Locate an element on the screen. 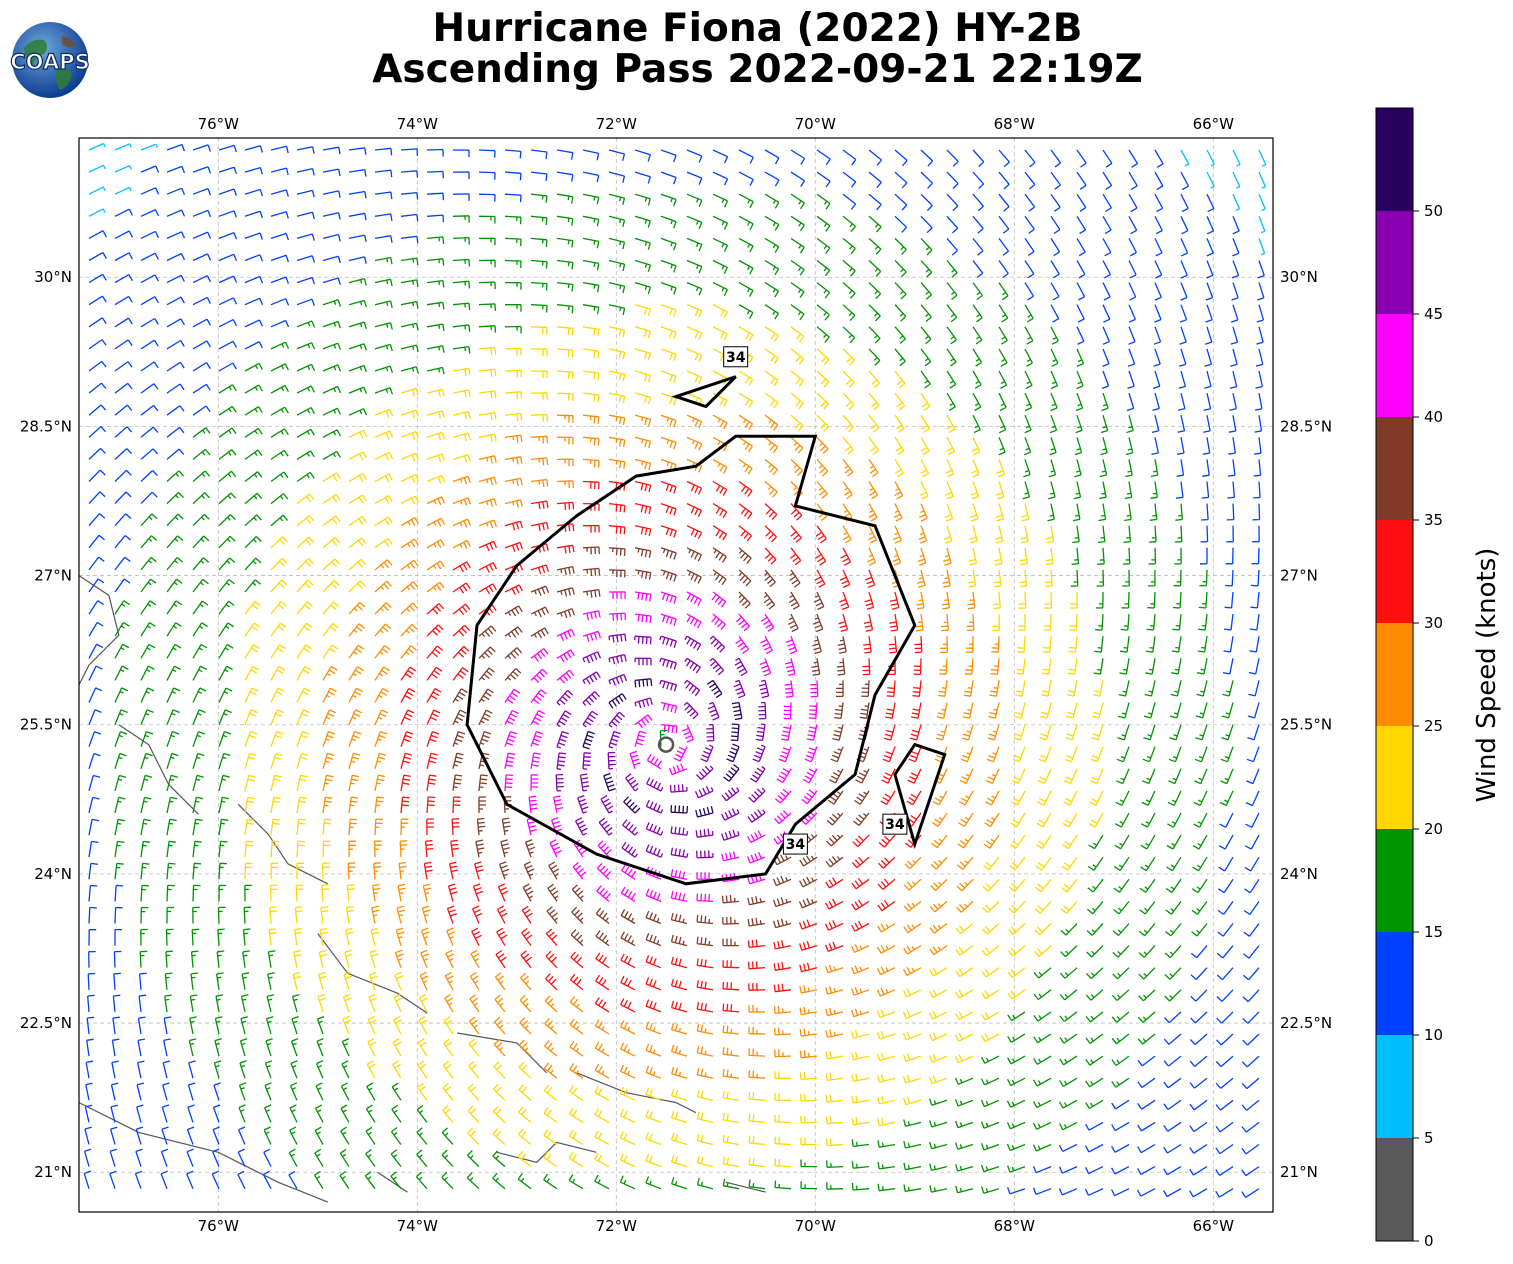 The image size is (1513, 1264). contour-label: 34 is located at coordinates (796, 845).